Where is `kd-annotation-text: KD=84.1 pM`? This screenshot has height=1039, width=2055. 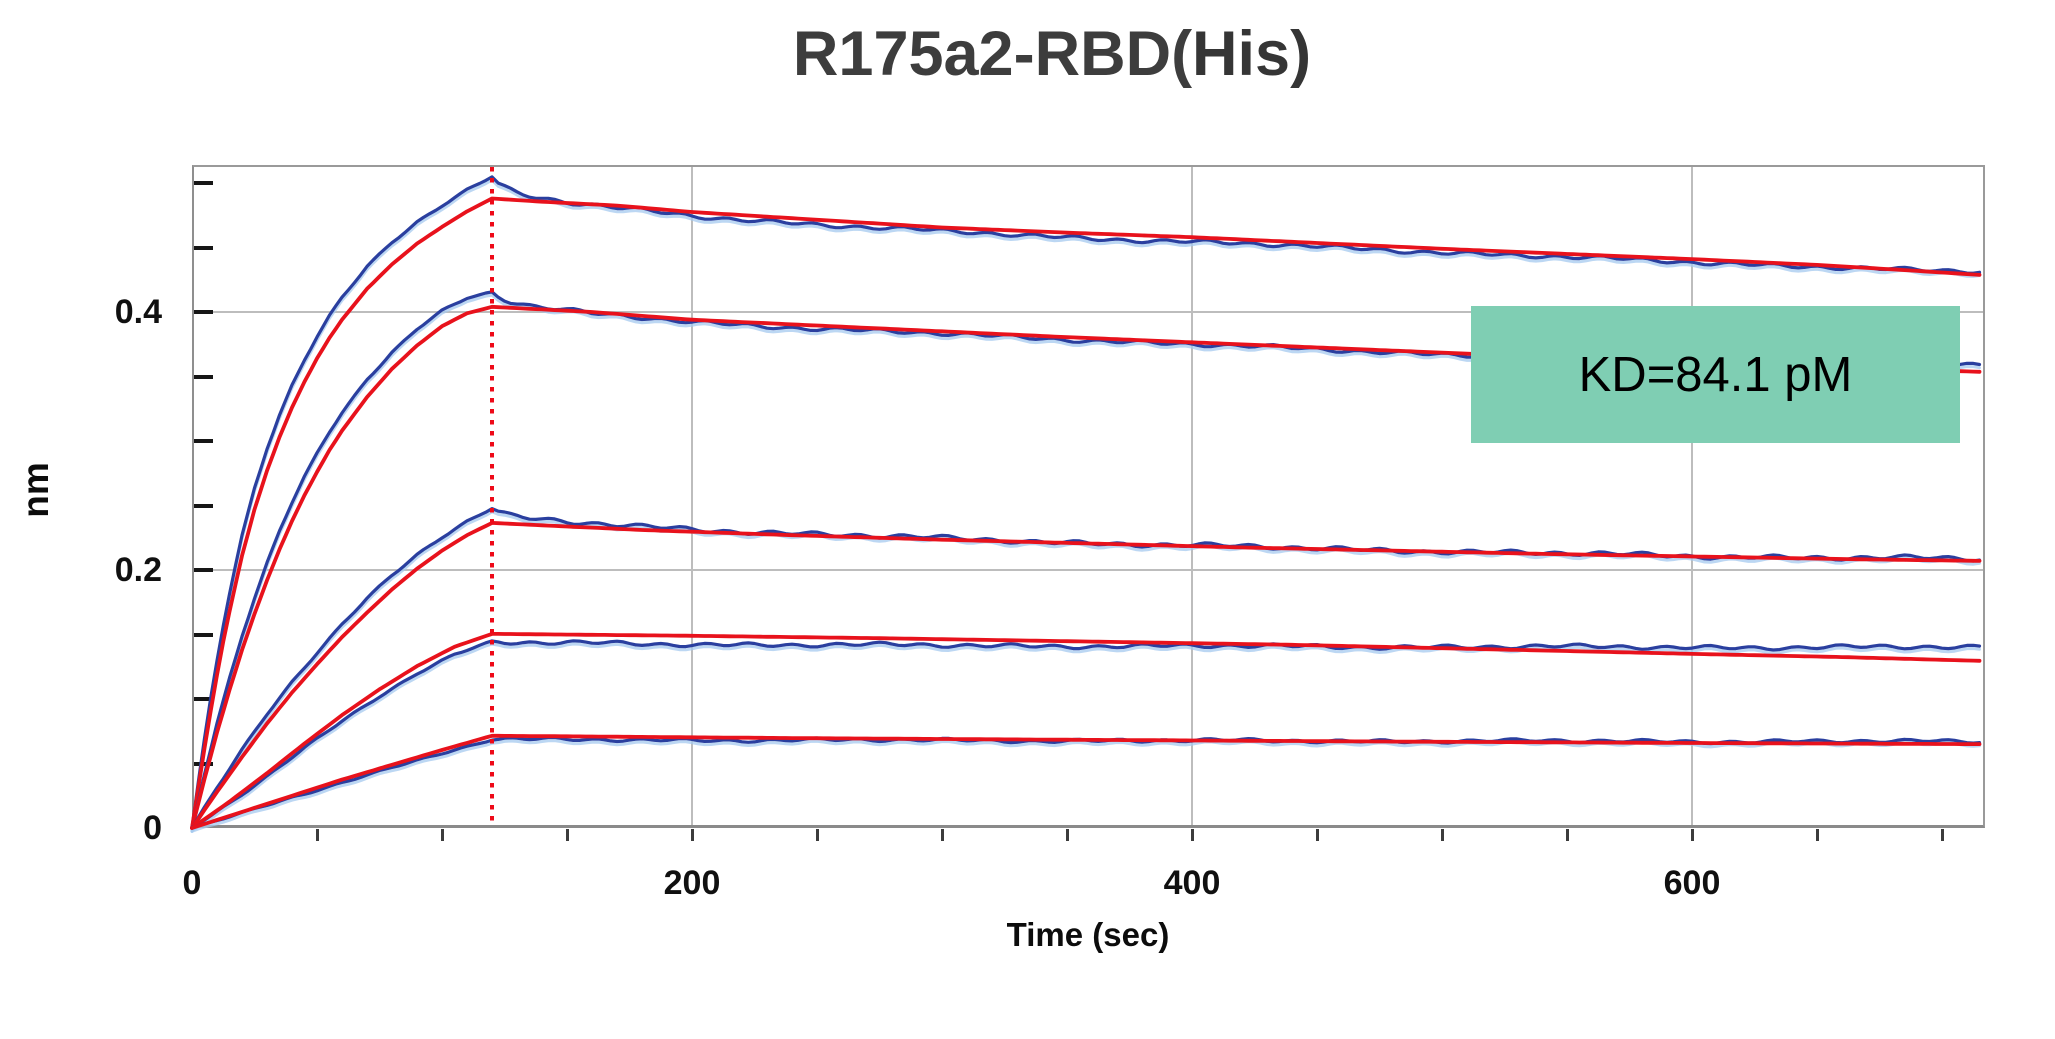 kd-annotation-text: KD=84.1 pM is located at coordinates (1715, 374).